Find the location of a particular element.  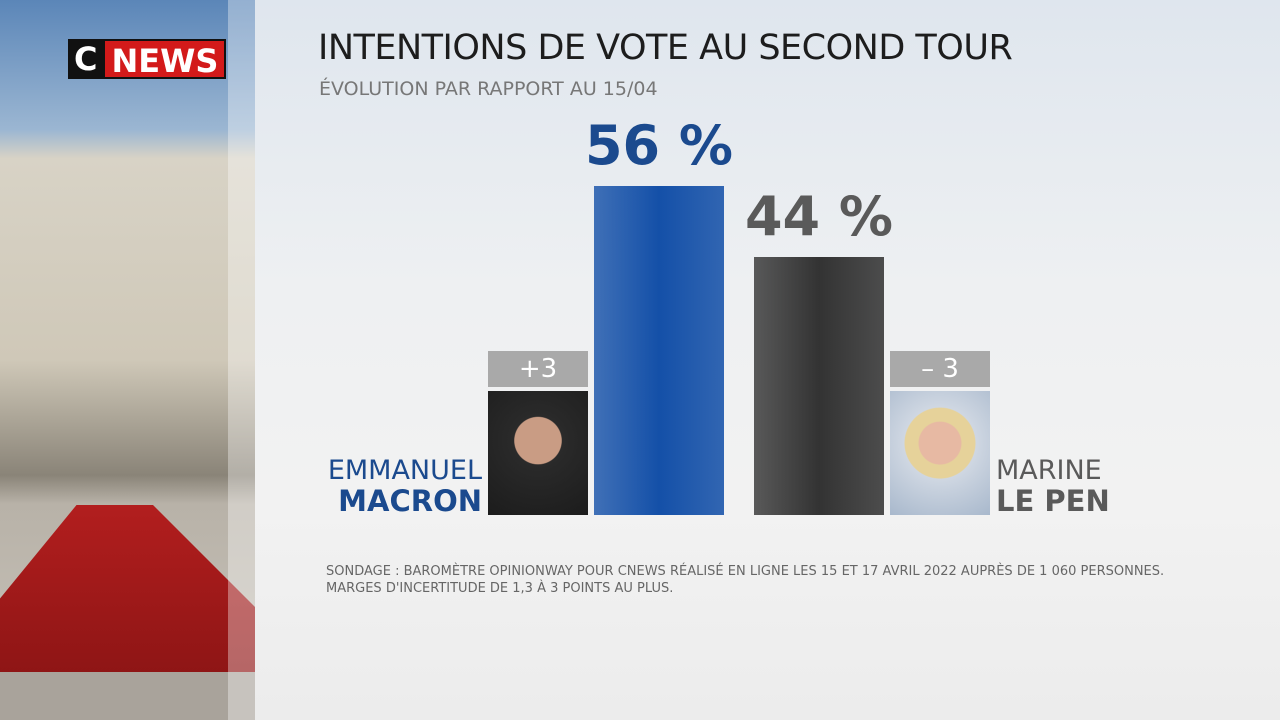

logo: C NEWS is located at coordinates (147, 59).